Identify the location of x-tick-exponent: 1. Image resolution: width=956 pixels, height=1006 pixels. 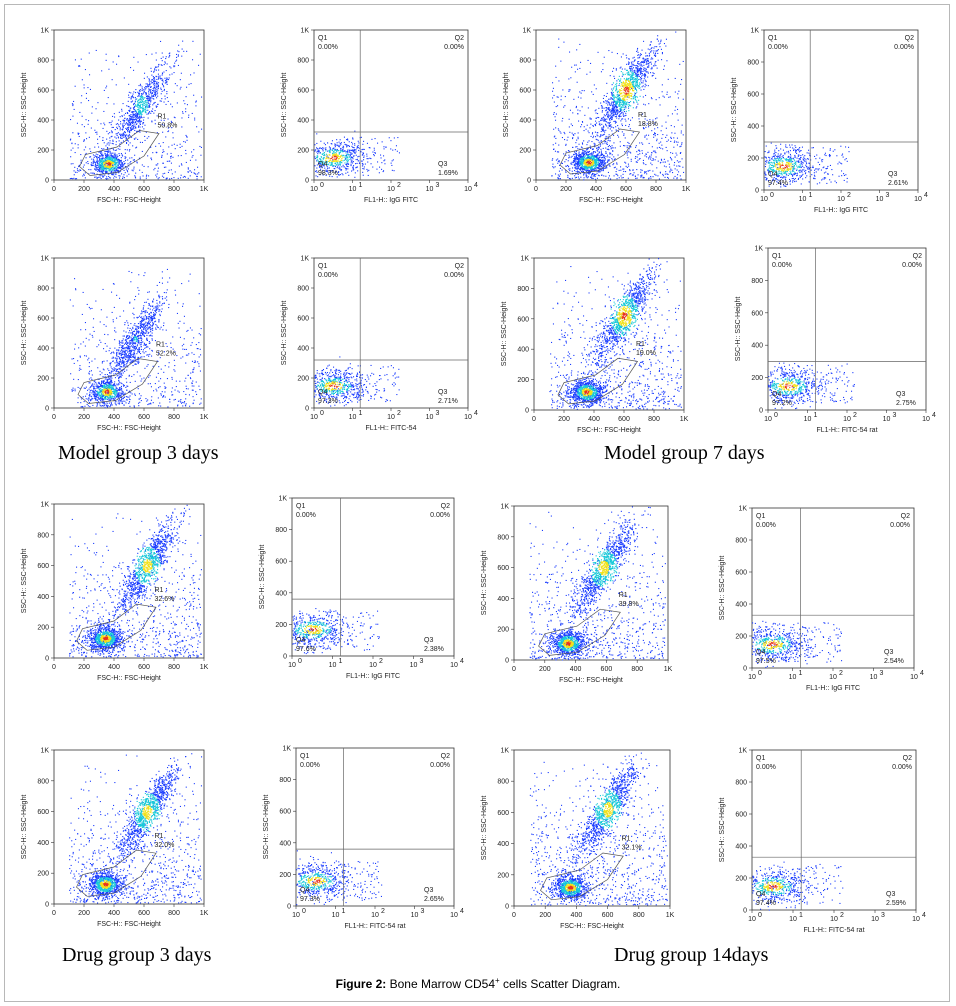
(801, 673).